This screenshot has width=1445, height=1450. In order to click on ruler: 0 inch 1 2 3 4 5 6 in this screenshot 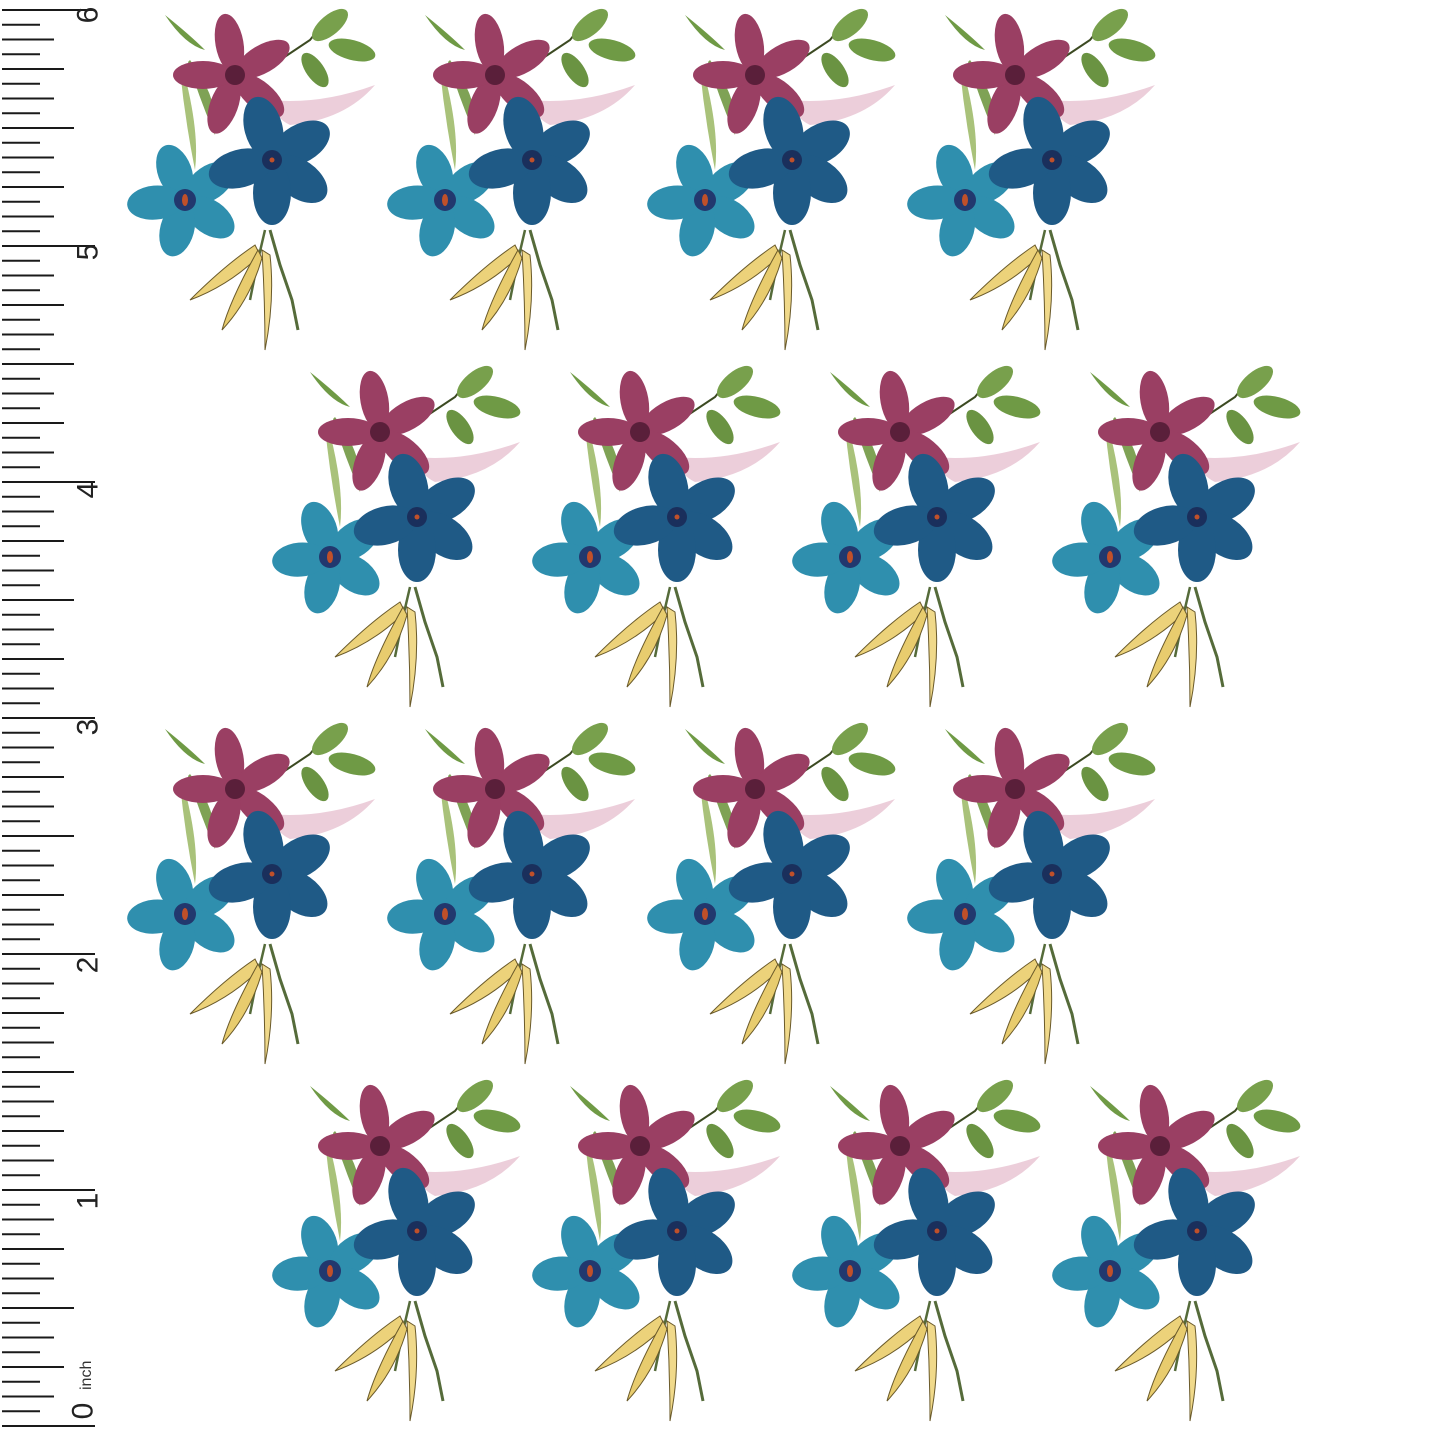, I will do `click(65, 722)`.